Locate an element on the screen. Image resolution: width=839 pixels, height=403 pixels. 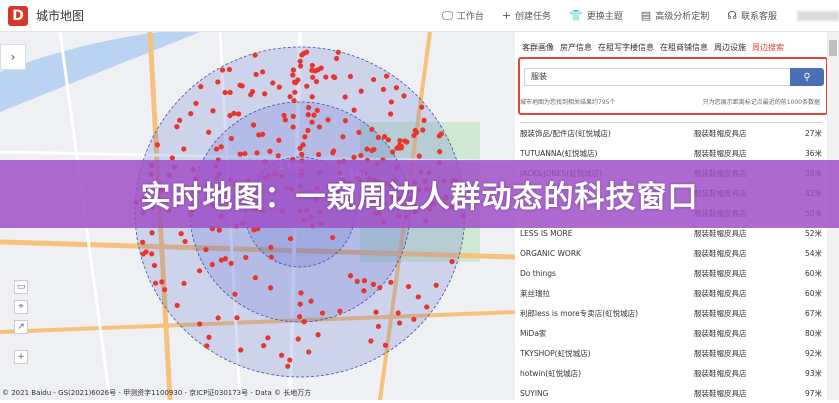
tab-3: 在租商铺信息 is located at coordinates (684, 47).